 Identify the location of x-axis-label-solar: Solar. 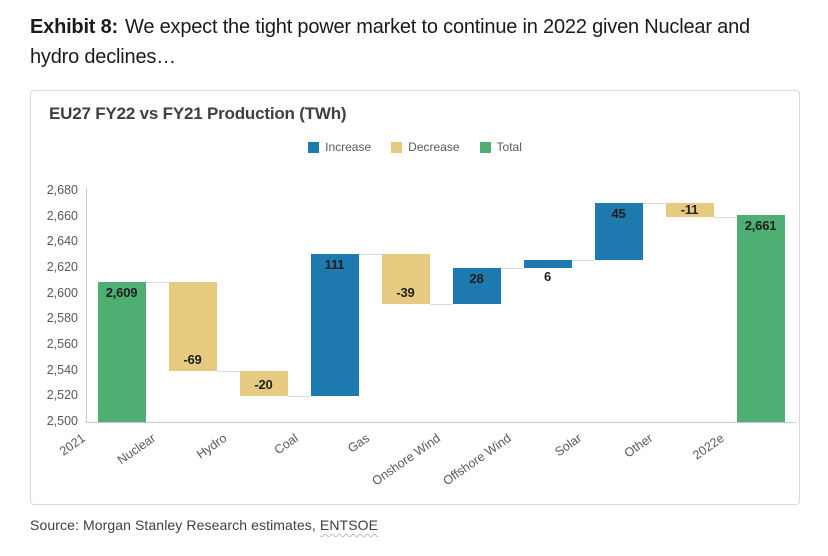
(568, 445).